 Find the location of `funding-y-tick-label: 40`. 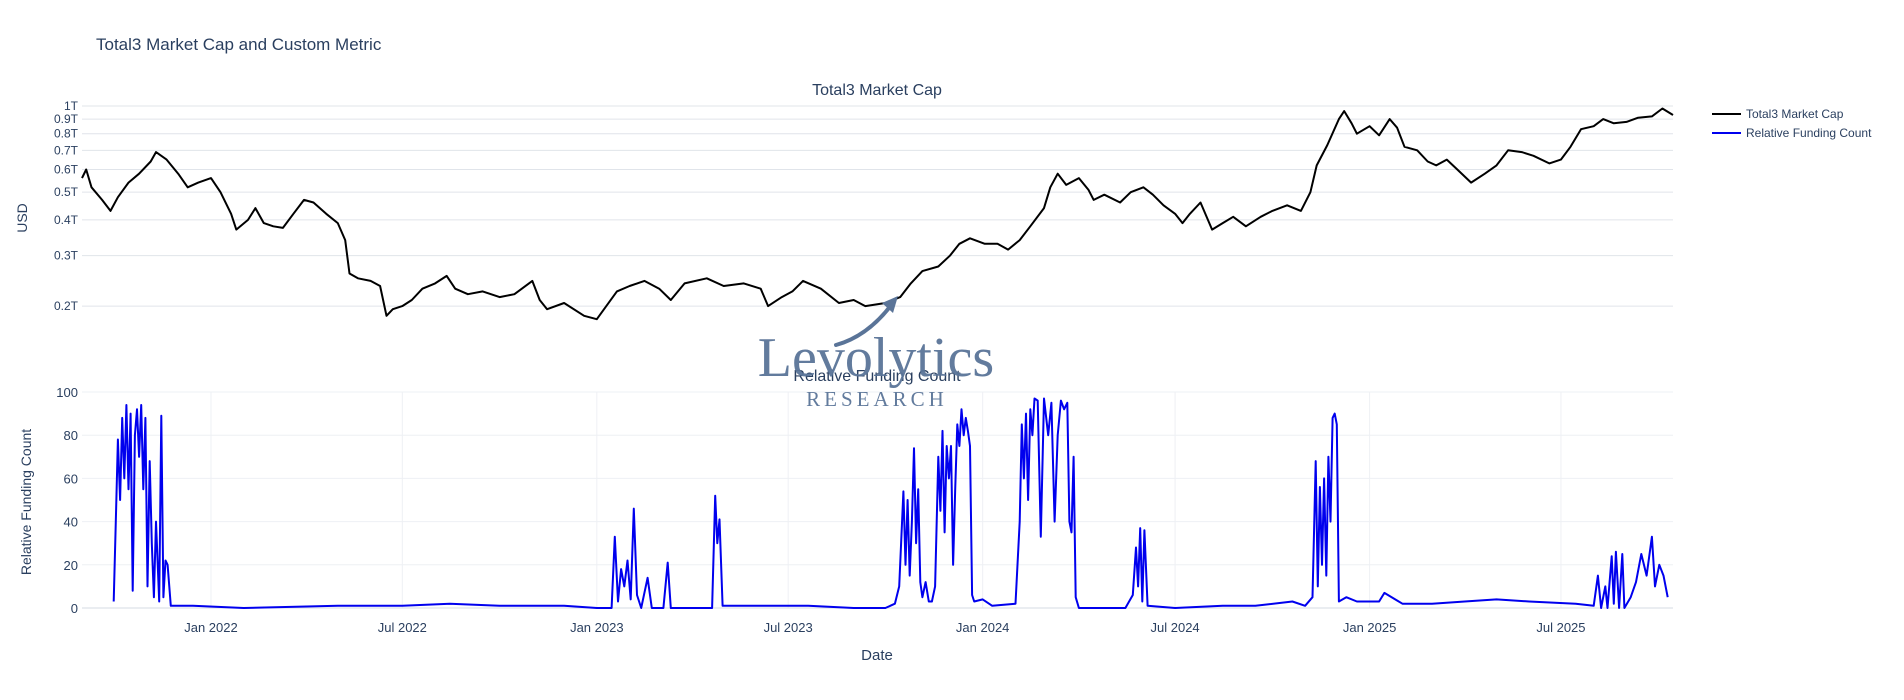

funding-y-tick-label: 40 is located at coordinates (71, 522).